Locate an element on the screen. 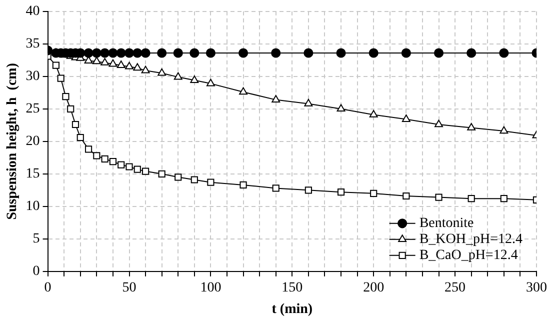 The height and width of the screenshot is (320, 550). y-tick-label: 30 is located at coordinates (33, 76).